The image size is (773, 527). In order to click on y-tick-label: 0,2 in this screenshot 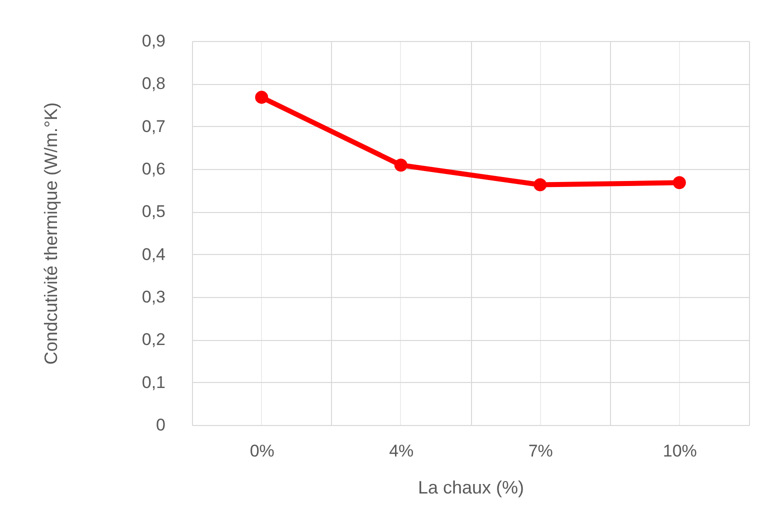, I will do `click(154, 340)`.